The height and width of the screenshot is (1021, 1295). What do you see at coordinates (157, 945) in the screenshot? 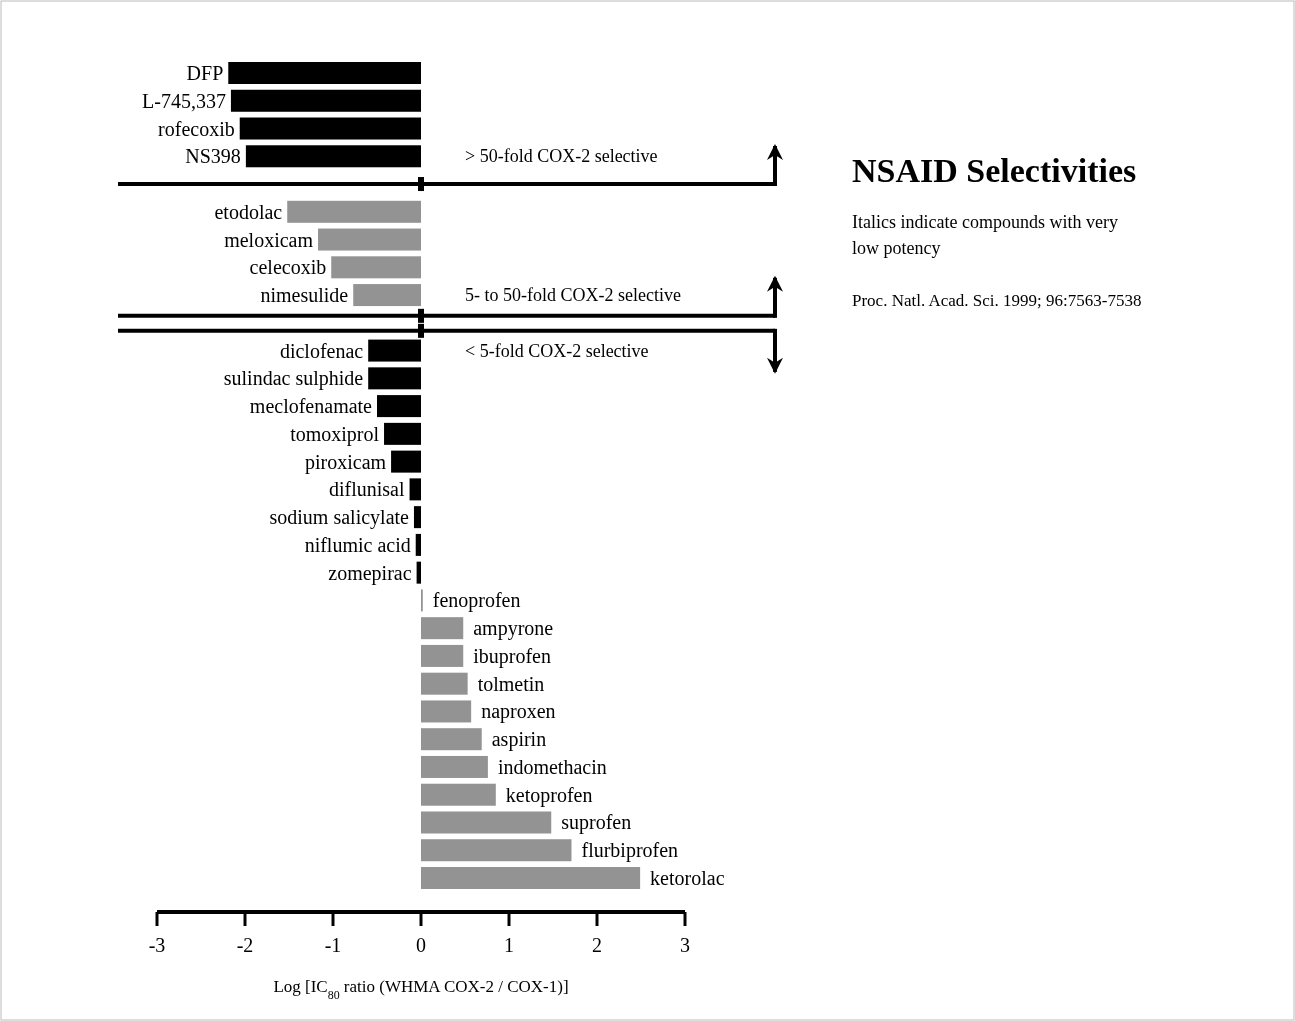
I see `x-tick-label: -3` at bounding box center [157, 945].